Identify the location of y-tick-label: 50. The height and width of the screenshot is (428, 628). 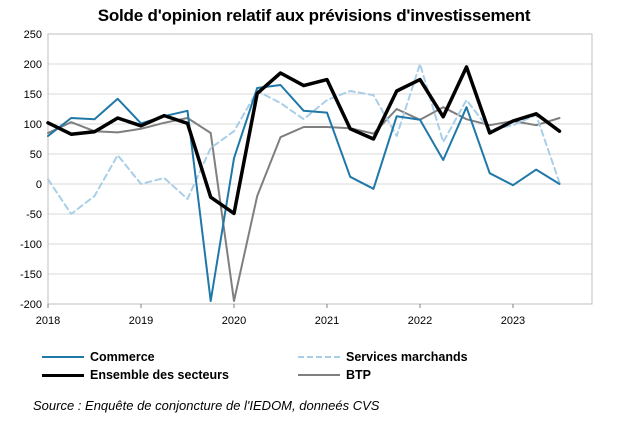
(36, 155).